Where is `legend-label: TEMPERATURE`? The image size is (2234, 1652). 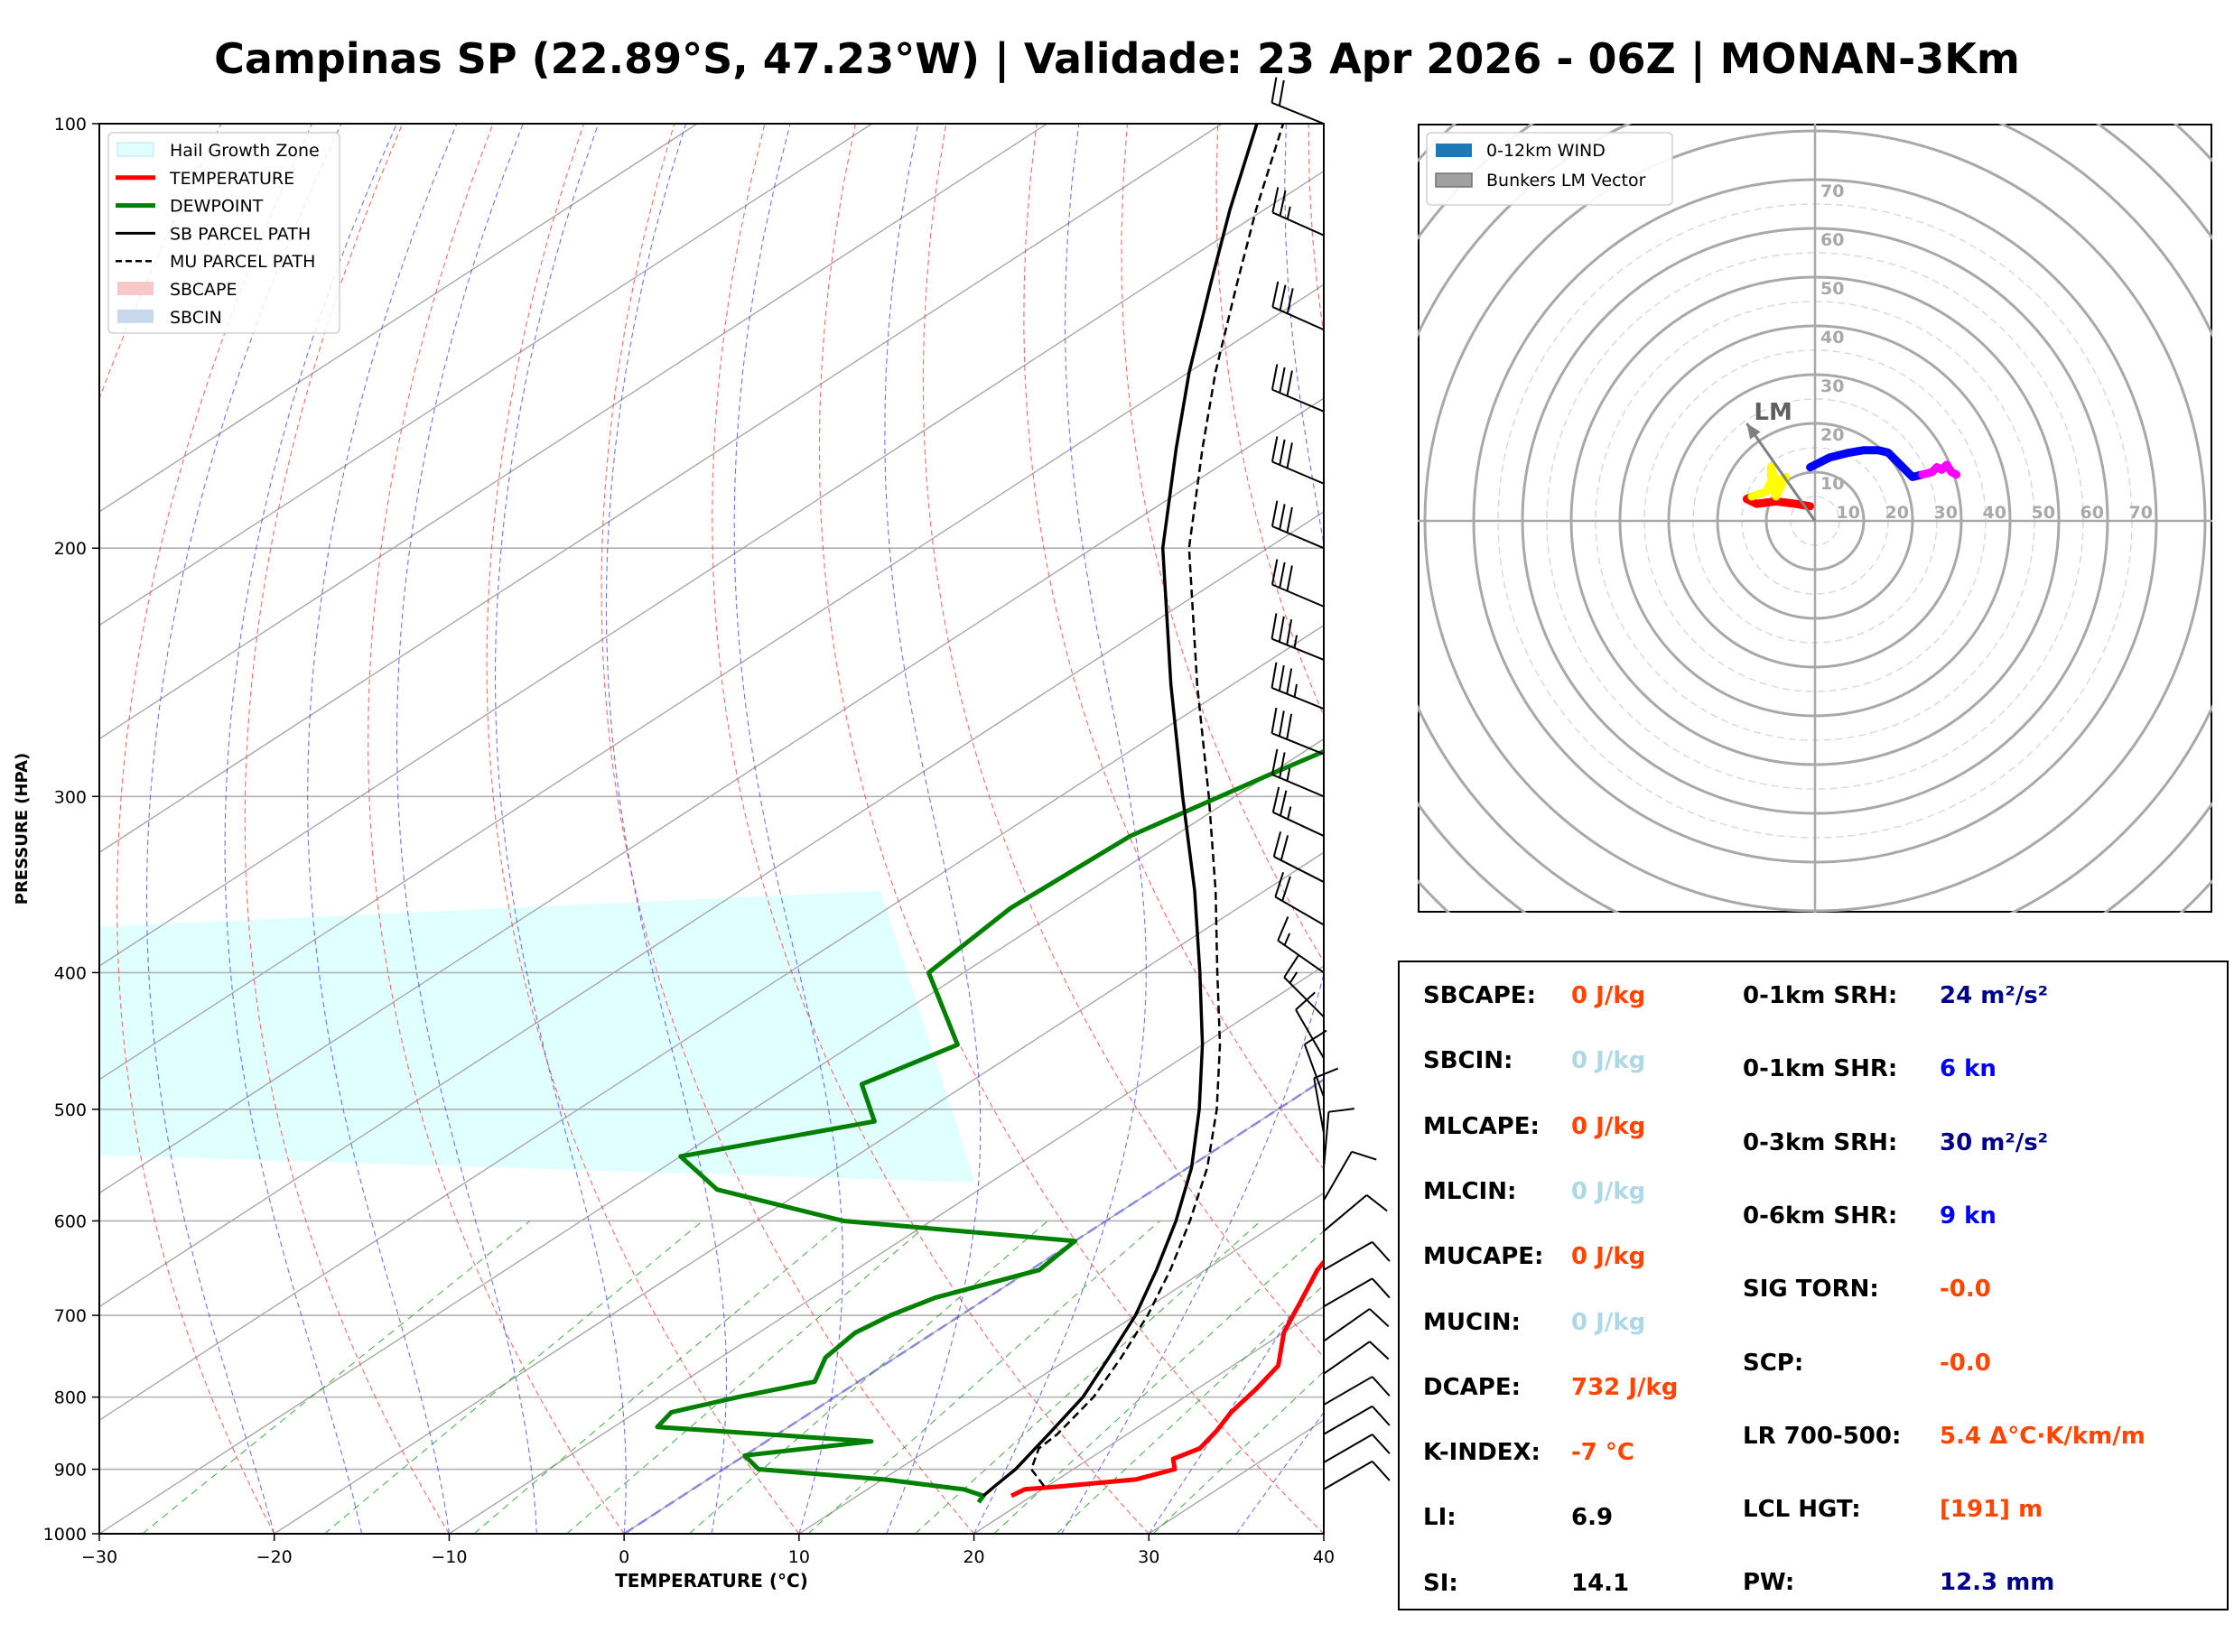
legend-label: TEMPERATURE is located at coordinates (232, 179).